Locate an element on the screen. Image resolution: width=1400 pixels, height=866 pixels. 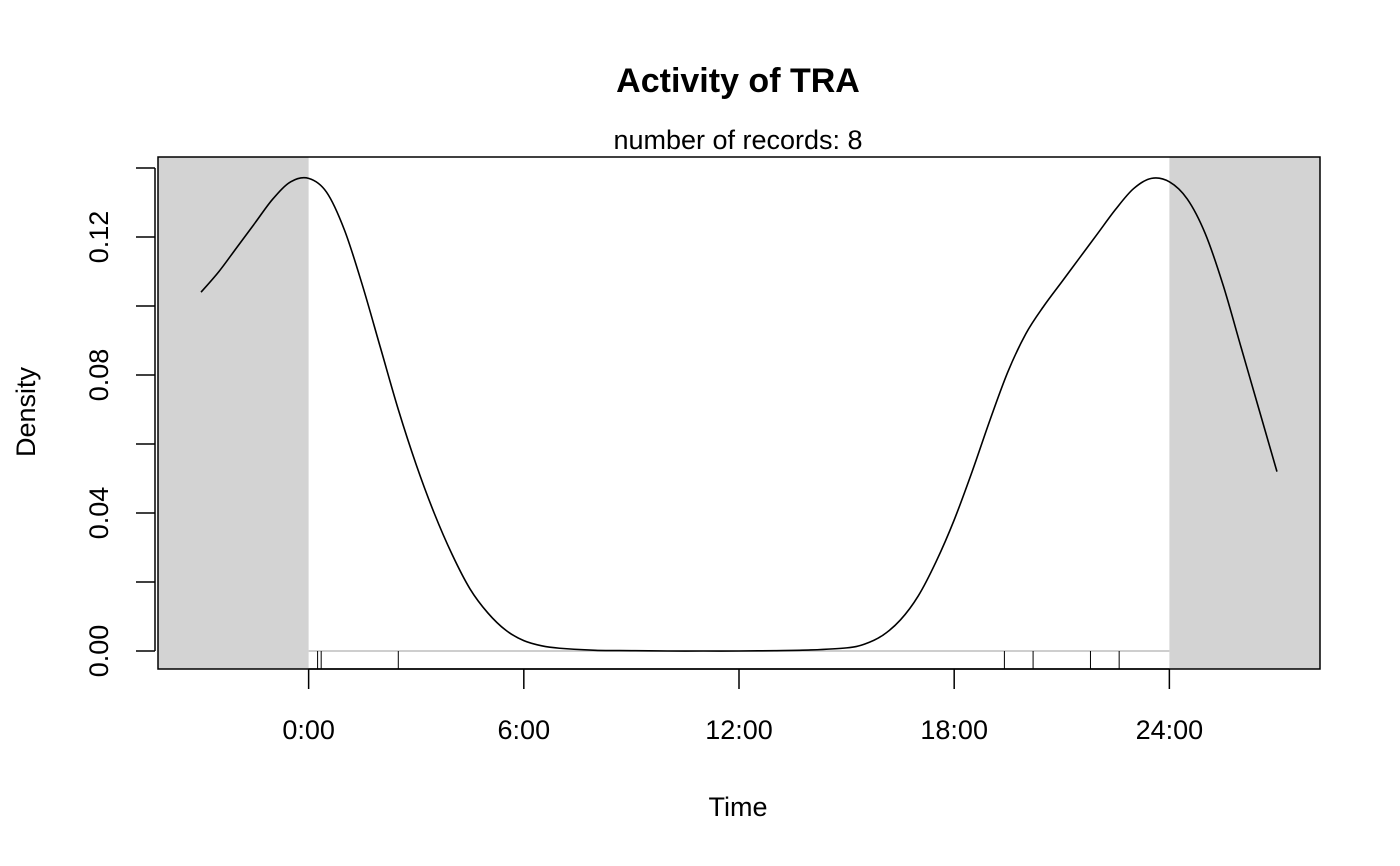
y-tick-label: 0.08 is located at coordinates (99, 375).